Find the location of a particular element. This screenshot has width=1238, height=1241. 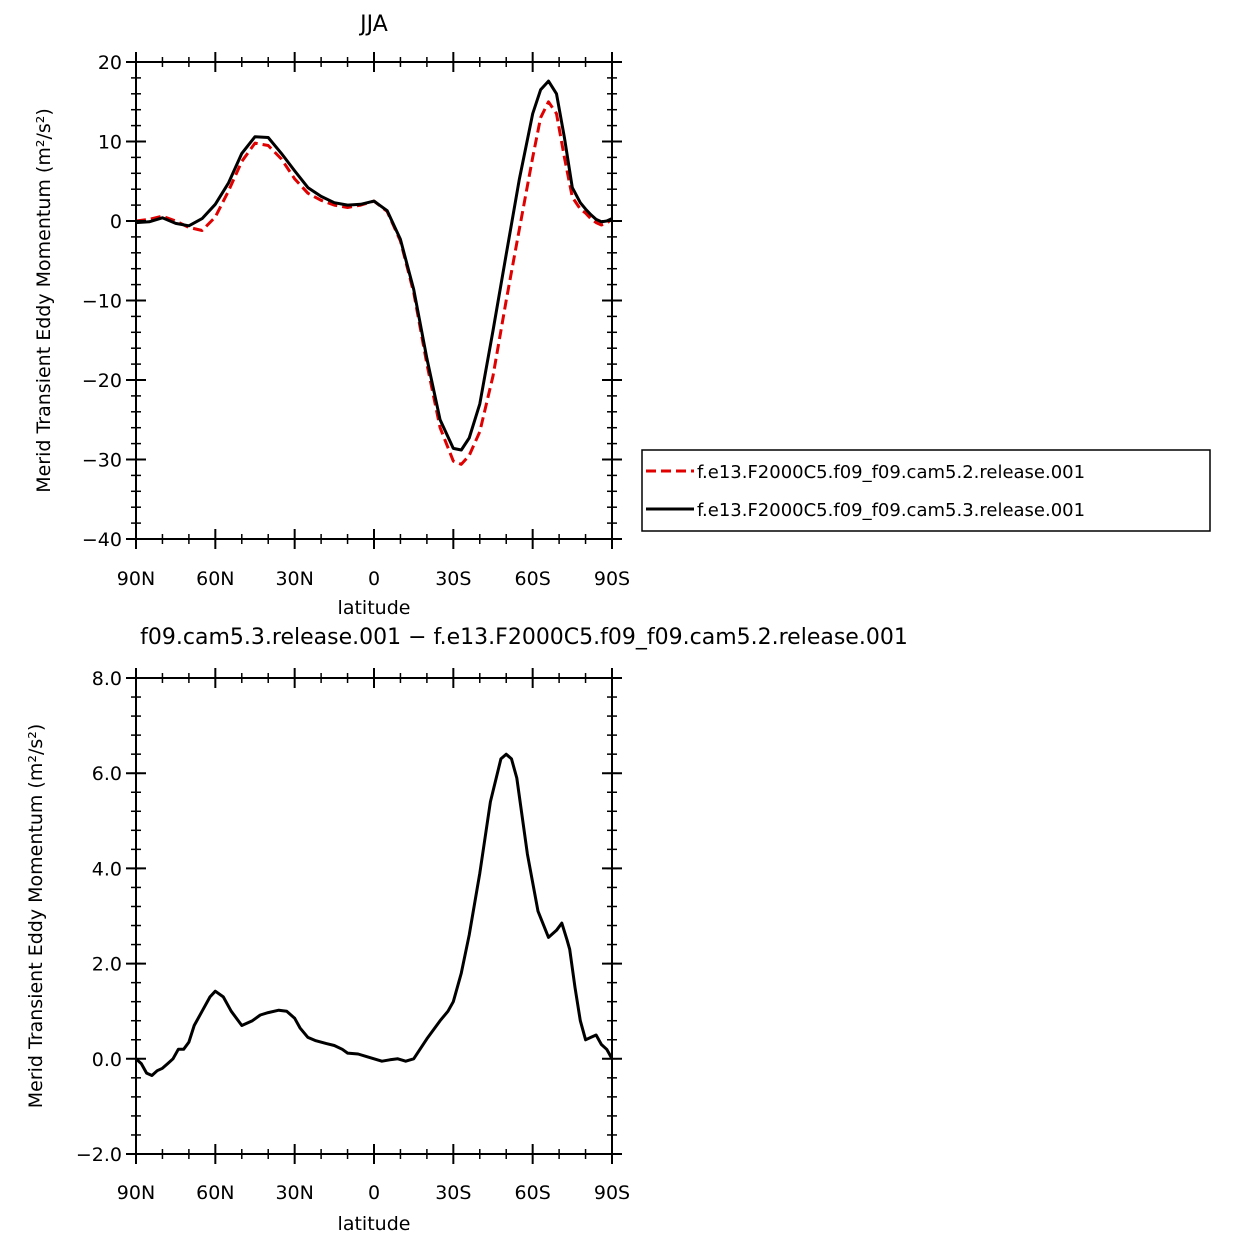

y-tick-label: 8.0 is located at coordinates (107, 679).